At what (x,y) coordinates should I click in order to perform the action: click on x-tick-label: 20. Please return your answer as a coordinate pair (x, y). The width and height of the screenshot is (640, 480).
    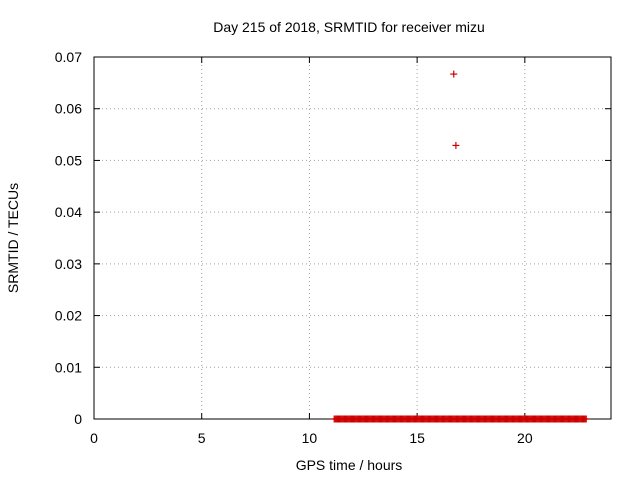
    Looking at the image, I should click on (525, 438).